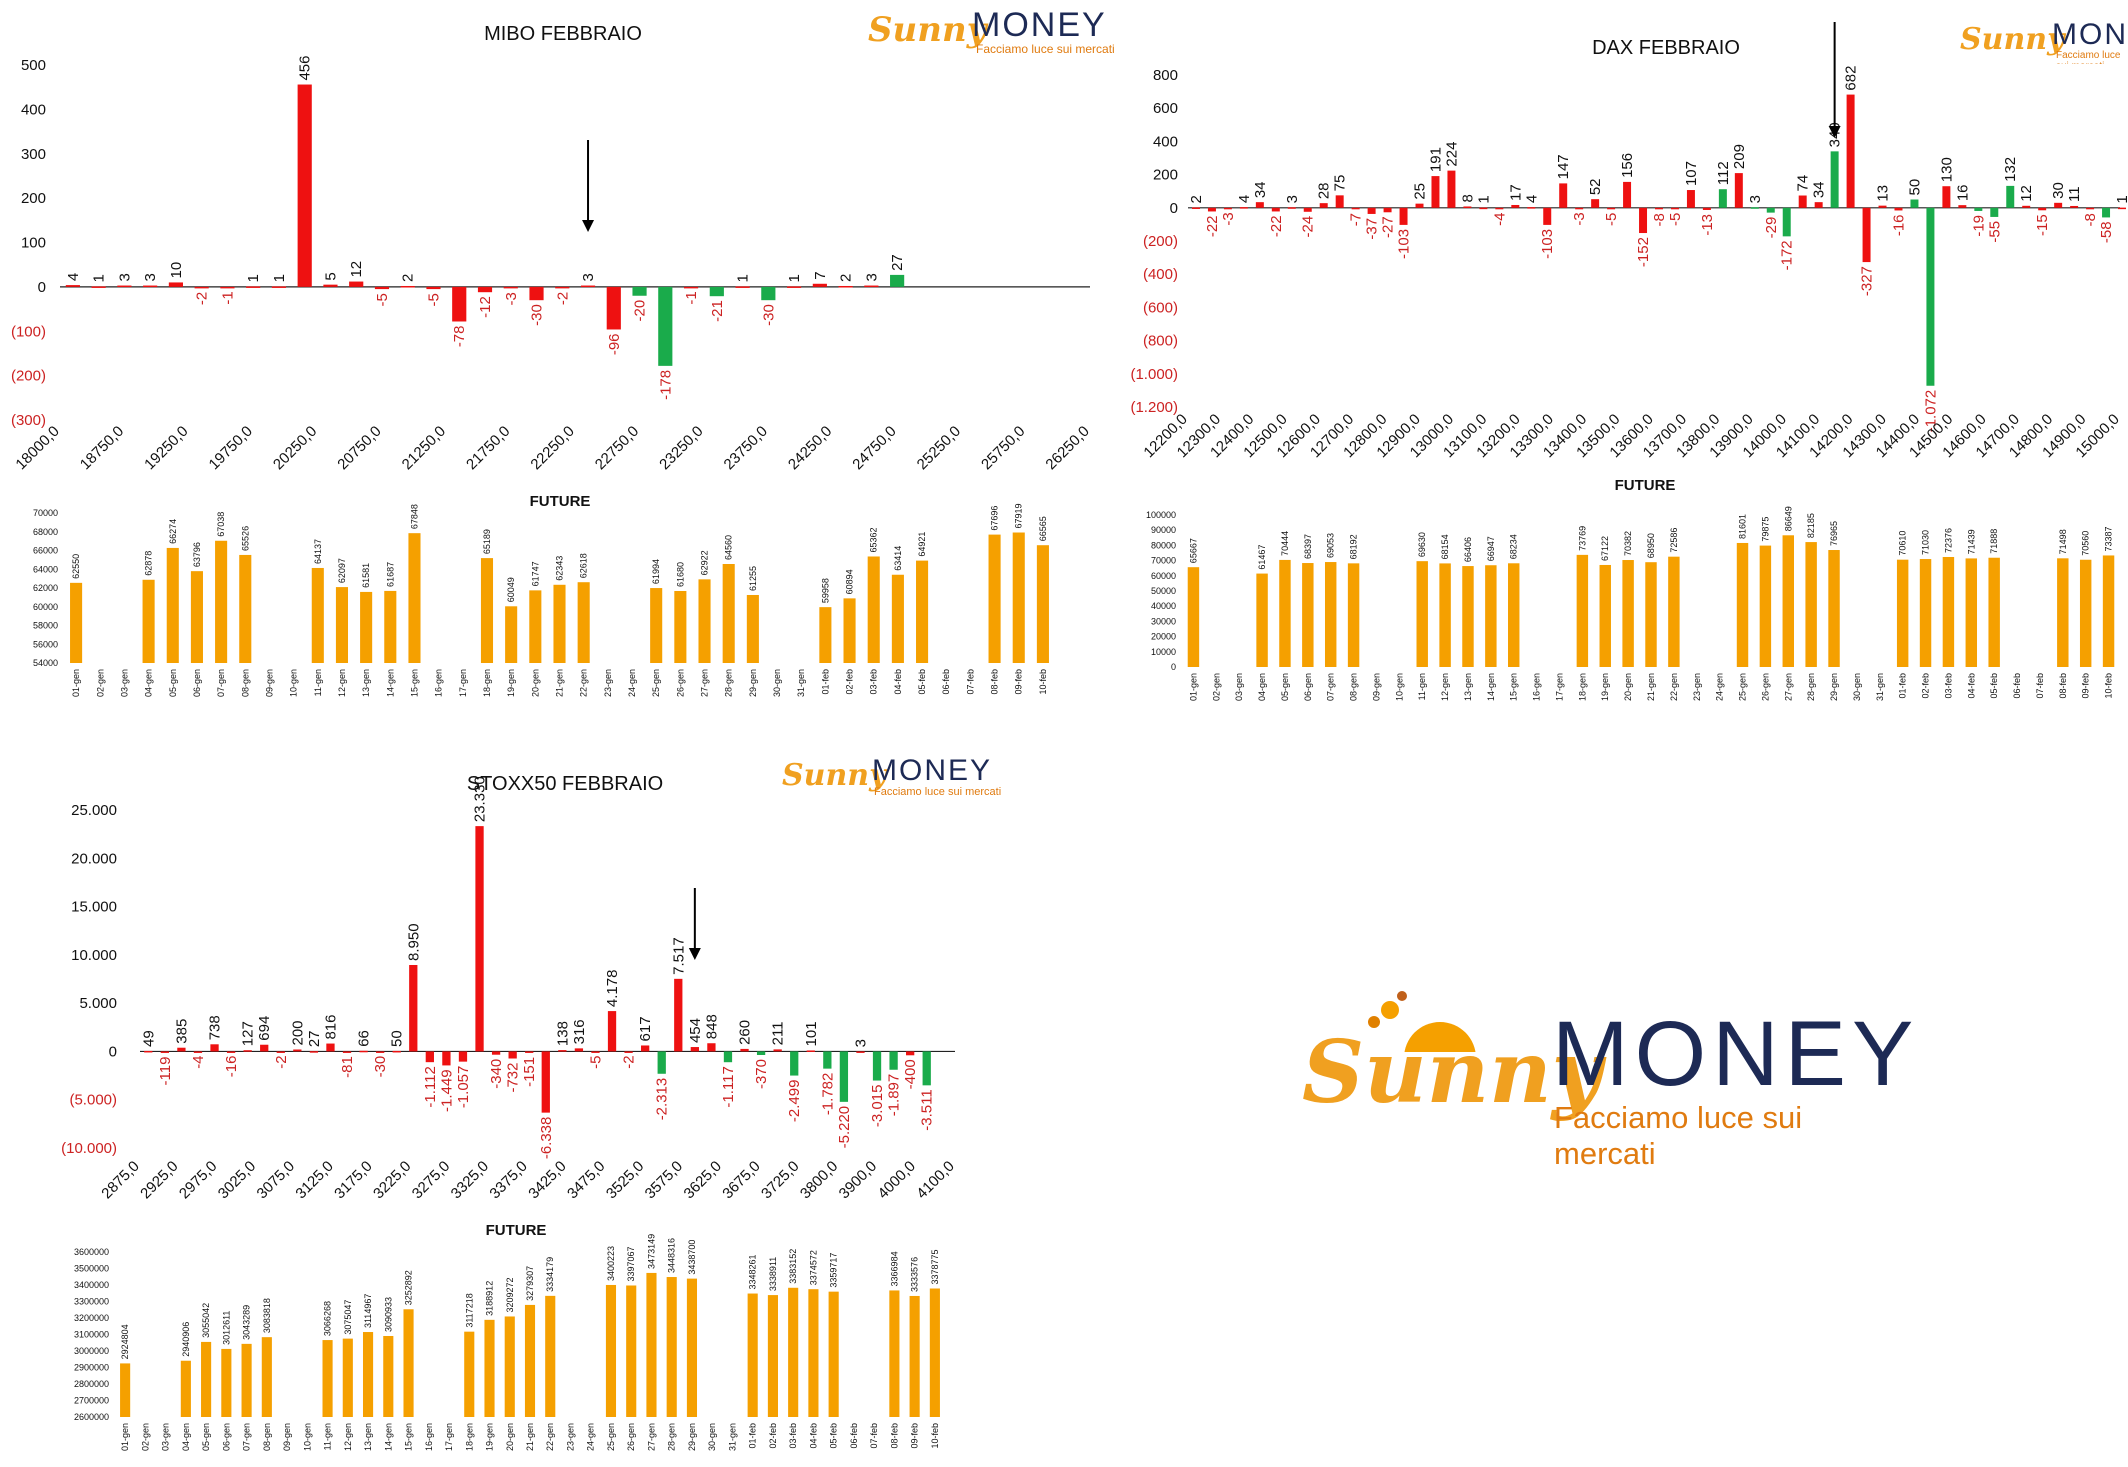 The width and height of the screenshot is (2128, 1467). Describe the element at coordinates (1019, 515) in the screenshot. I see `data-label: 67919` at that location.